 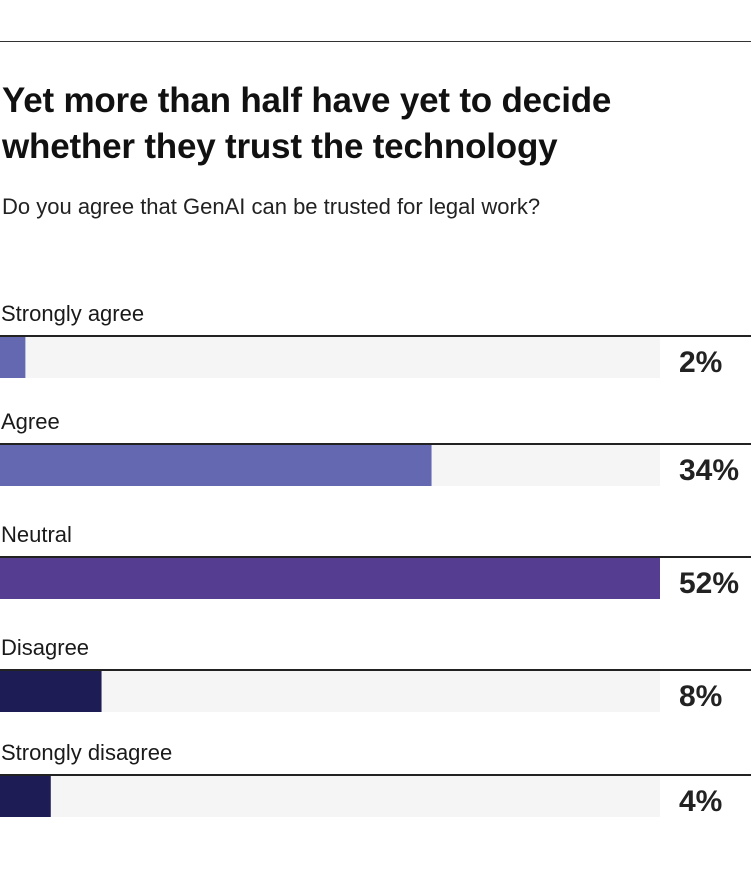 I want to click on value-label-disagree: 8%, so click(x=700, y=696).